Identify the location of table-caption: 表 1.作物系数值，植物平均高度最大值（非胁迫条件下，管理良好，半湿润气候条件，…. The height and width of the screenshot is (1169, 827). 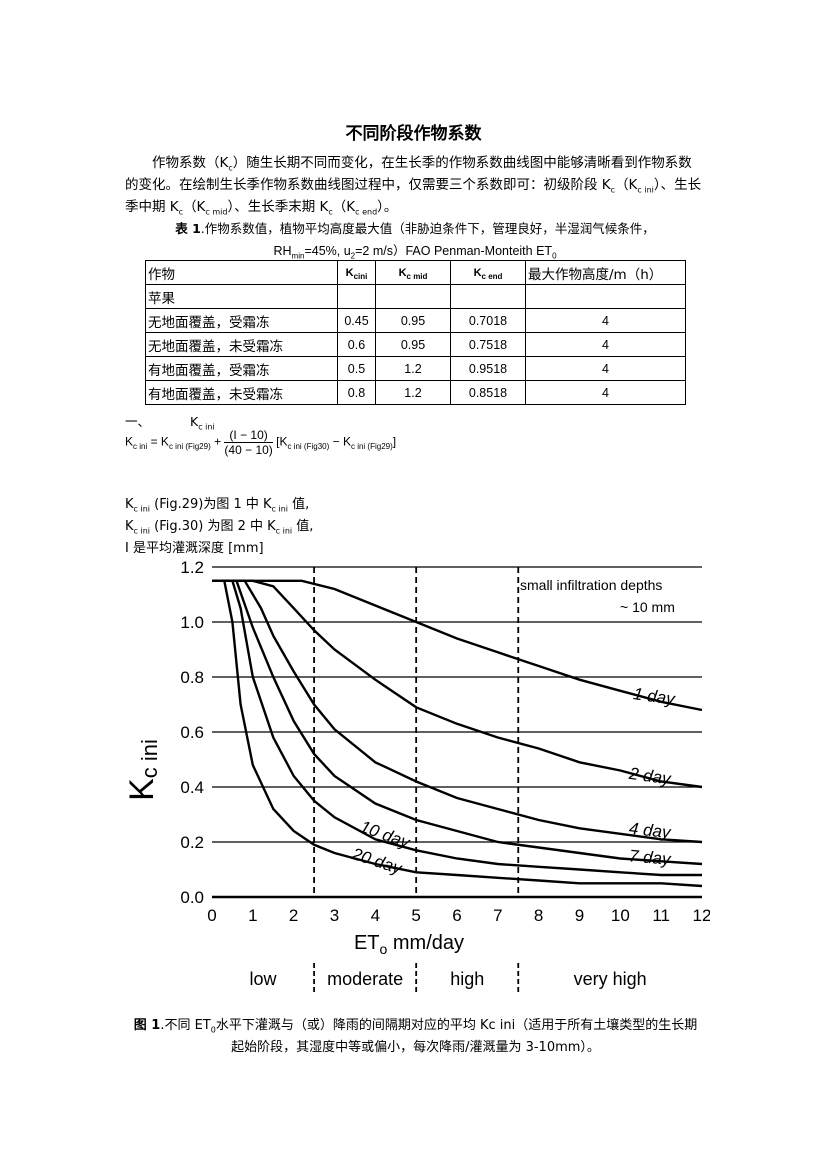
(415, 241).